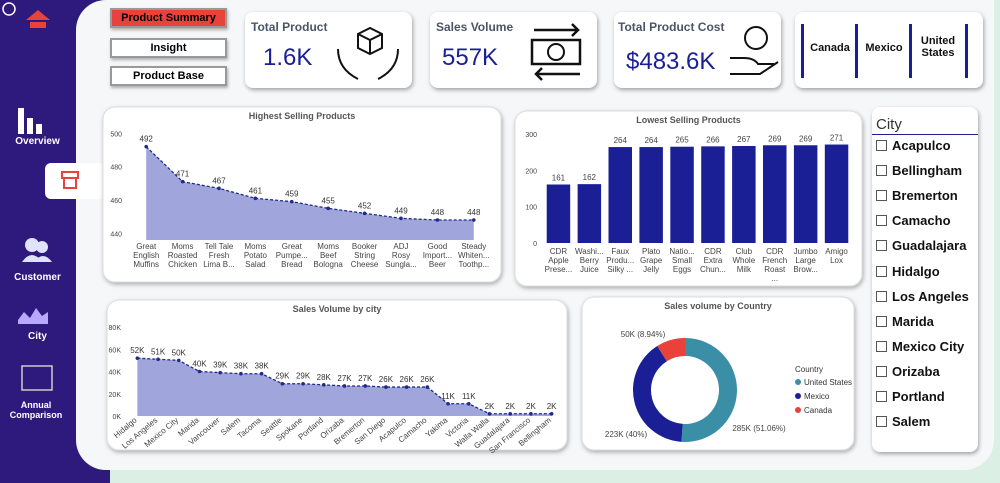  Describe the element at coordinates (115, 350) in the screenshot. I see `y-tick-label: 60K` at that location.